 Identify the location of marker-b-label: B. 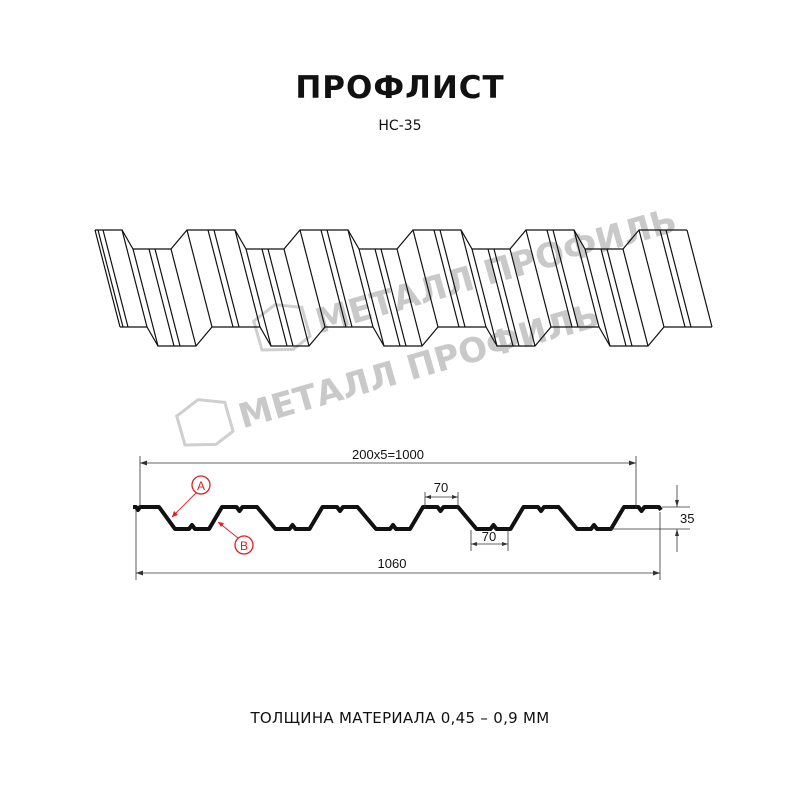
(244, 546).